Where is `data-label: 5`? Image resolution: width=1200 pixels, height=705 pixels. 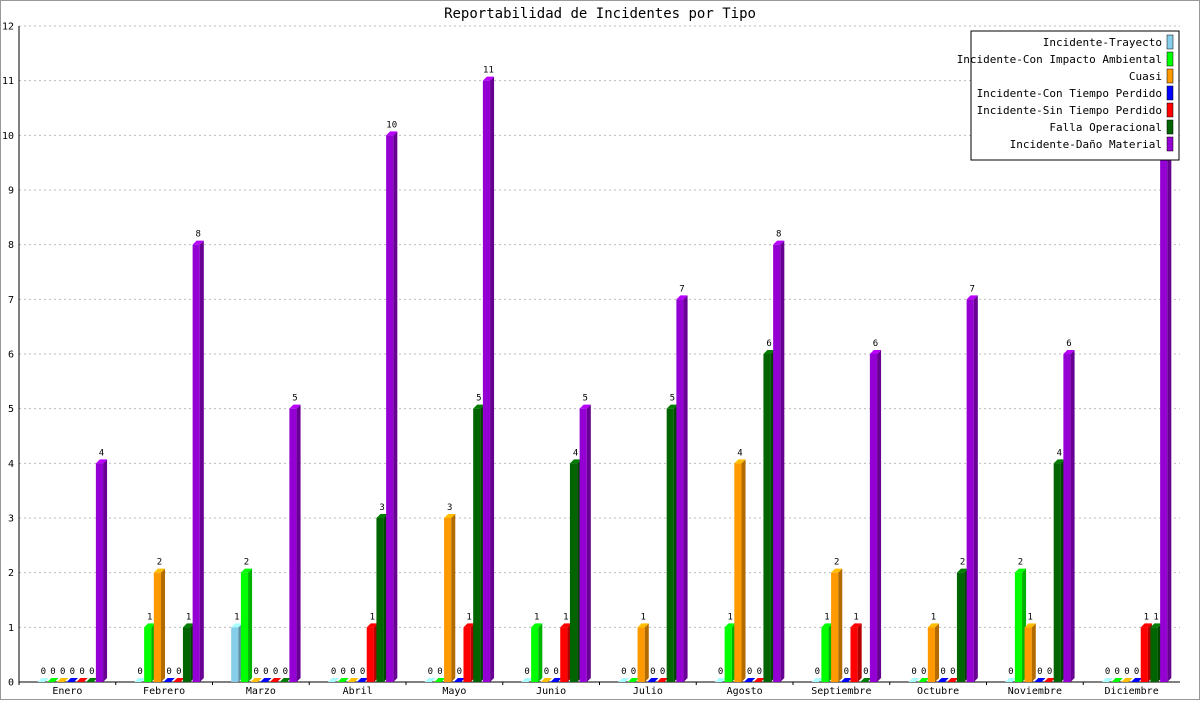
data-label: 5 is located at coordinates (294, 399).